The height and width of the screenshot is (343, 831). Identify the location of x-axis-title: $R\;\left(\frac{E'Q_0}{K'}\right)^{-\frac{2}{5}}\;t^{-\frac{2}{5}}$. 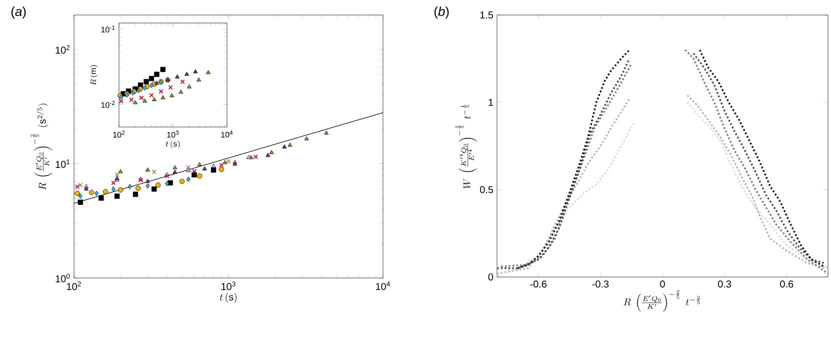
(662, 301).